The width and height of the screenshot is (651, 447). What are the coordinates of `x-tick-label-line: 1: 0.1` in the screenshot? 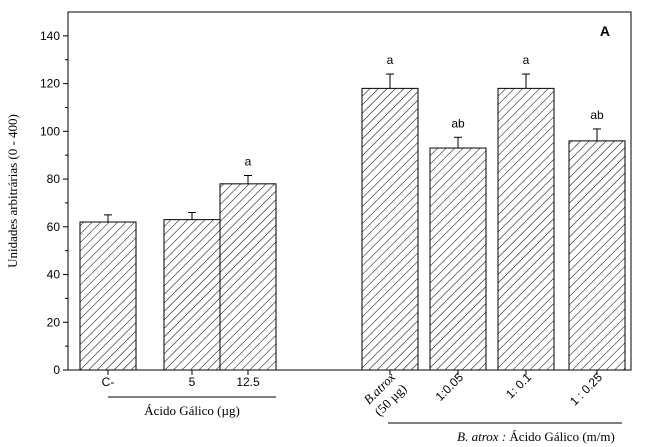 It's located at (518, 385).